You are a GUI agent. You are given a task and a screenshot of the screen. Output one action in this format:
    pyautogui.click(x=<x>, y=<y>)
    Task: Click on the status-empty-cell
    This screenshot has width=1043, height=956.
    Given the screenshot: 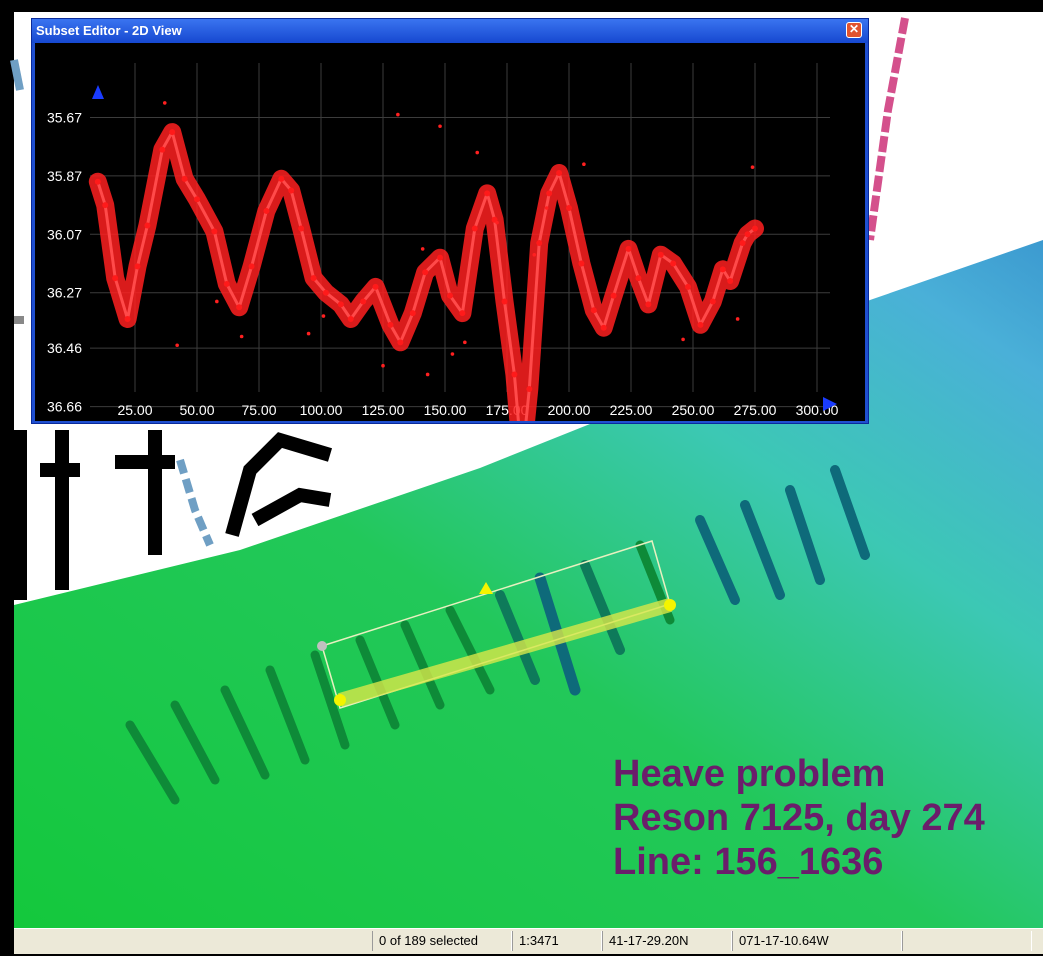 What is the action you would take?
    pyautogui.click(x=967, y=941)
    